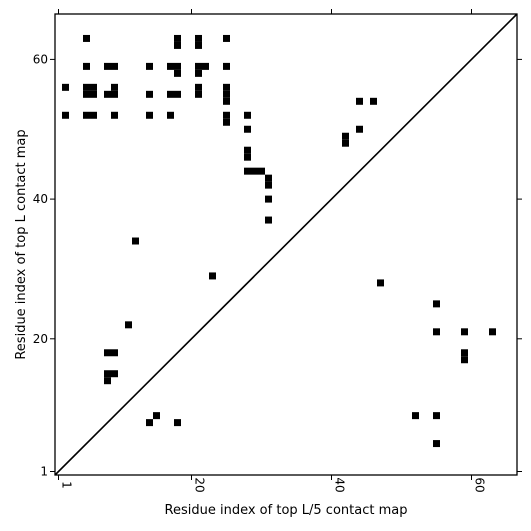 This screenshot has width=531, height=531. I want to click on x-axis-label: Residue index of top L/5 contact map, so click(286, 510).